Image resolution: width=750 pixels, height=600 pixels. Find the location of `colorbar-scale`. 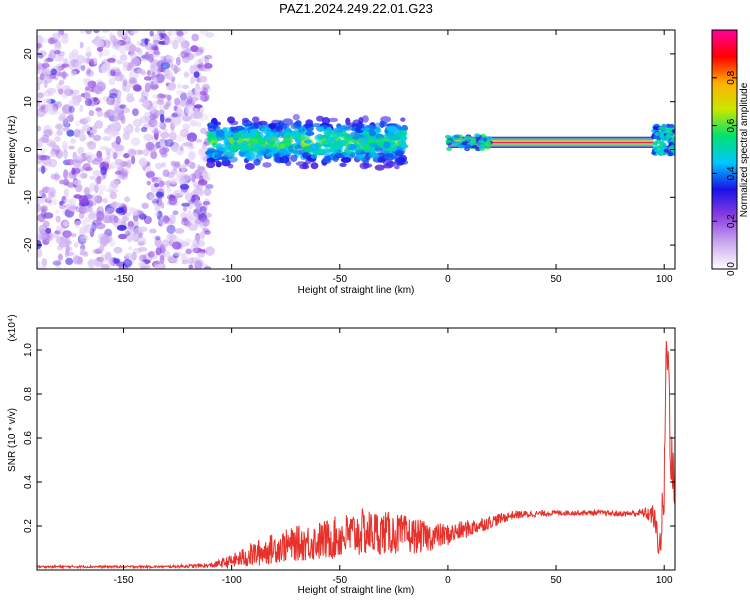

colorbar-scale is located at coordinates (724, 149).